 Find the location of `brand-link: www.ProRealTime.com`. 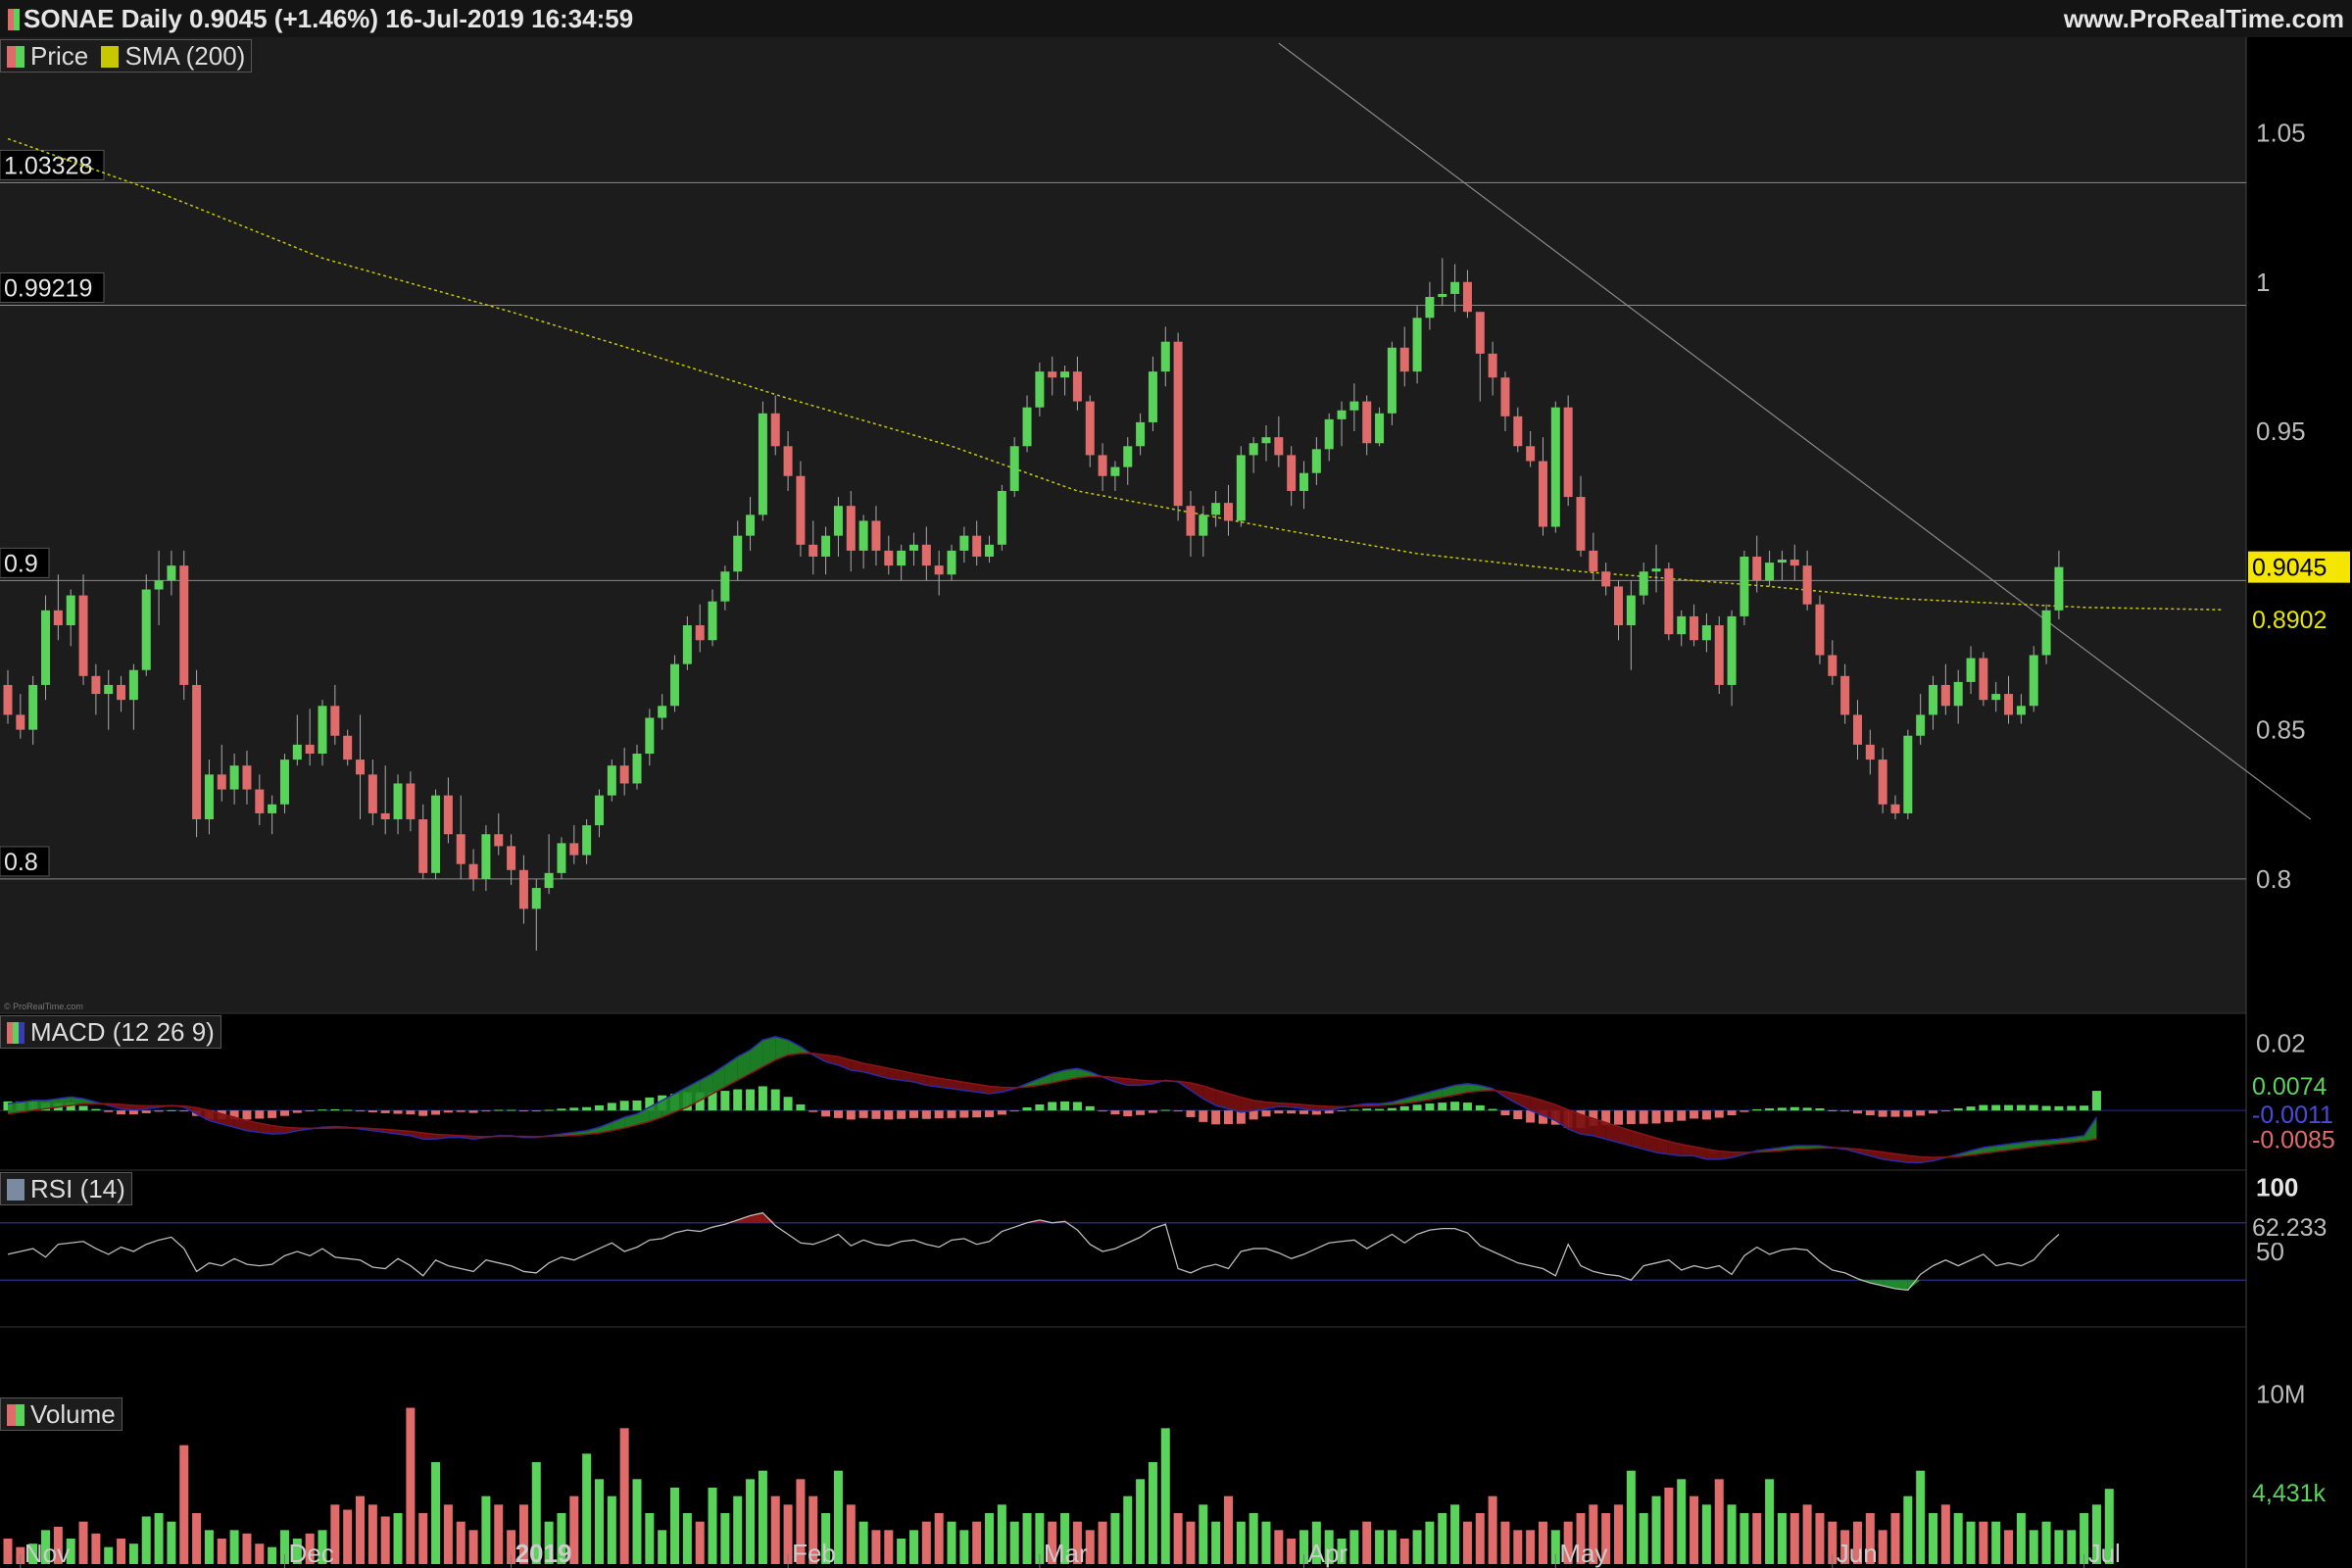

brand-link: www.ProRealTime.com is located at coordinates (2203, 18).